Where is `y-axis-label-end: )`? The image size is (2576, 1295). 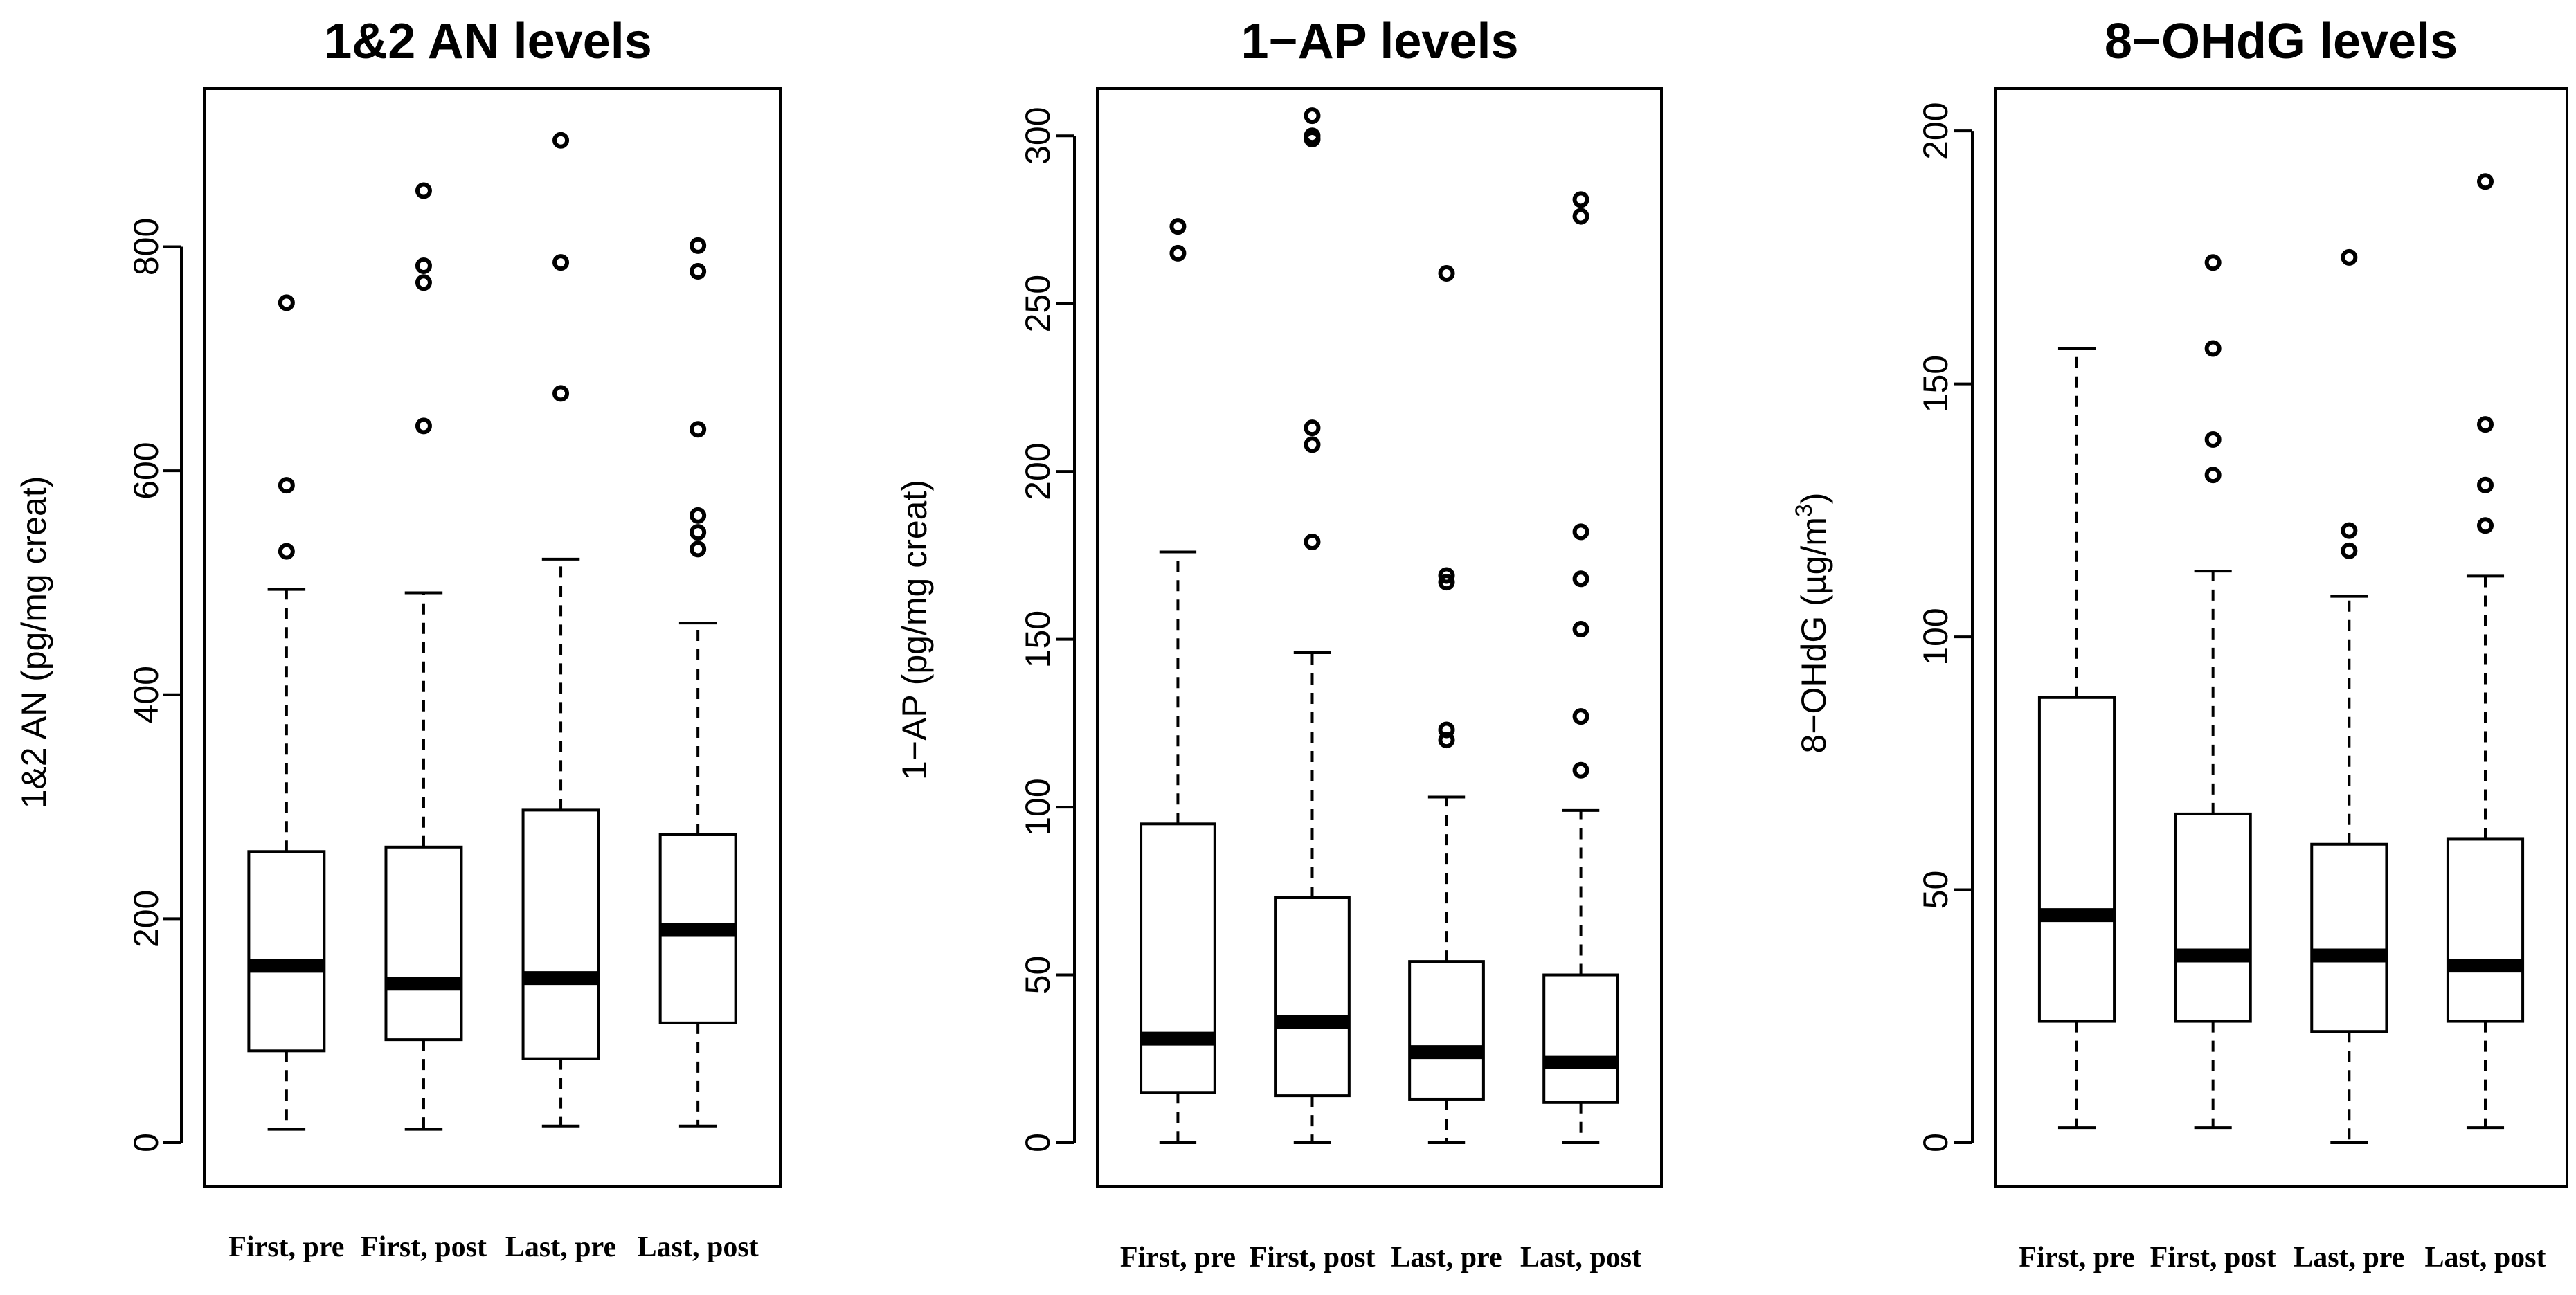
y-axis-label-end: ) is located at coordinates (1813, 499).